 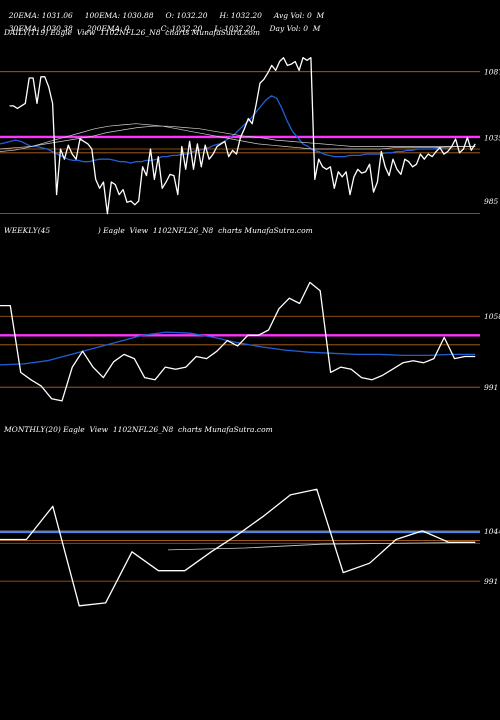 I want to click on weekly-ma-blue-line, so click(x=238, y=348).